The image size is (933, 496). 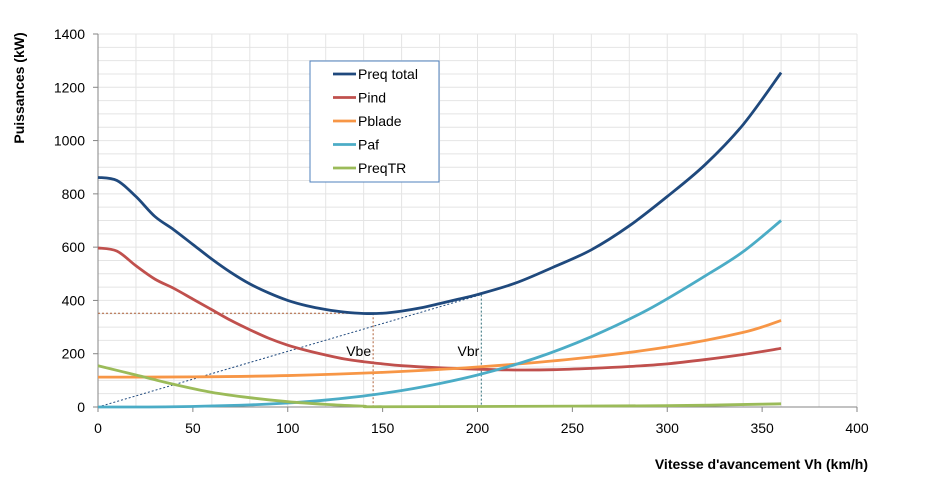 I want to click on legend-box, so click(x=374, y=121).